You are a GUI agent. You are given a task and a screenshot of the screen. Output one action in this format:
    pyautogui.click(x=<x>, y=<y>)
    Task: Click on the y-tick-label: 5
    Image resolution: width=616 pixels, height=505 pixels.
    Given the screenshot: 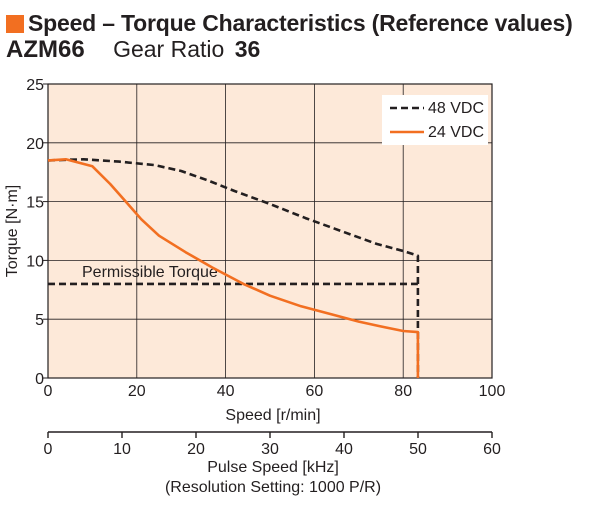 What is the action you would take?
    pyautogui.click(x=39, y=320)
    